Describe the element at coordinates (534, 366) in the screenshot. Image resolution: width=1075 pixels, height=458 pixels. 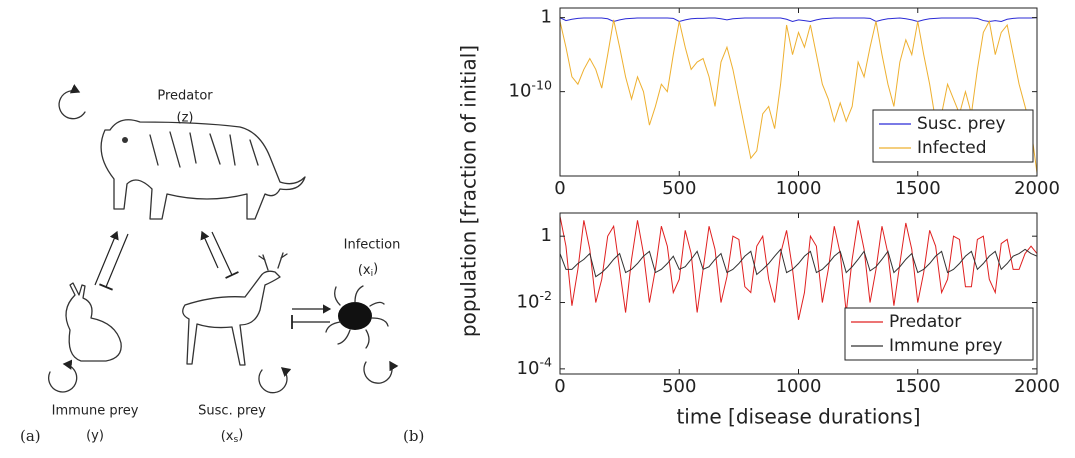
I see `y-tick-label: 10⁻⁴` at that location.